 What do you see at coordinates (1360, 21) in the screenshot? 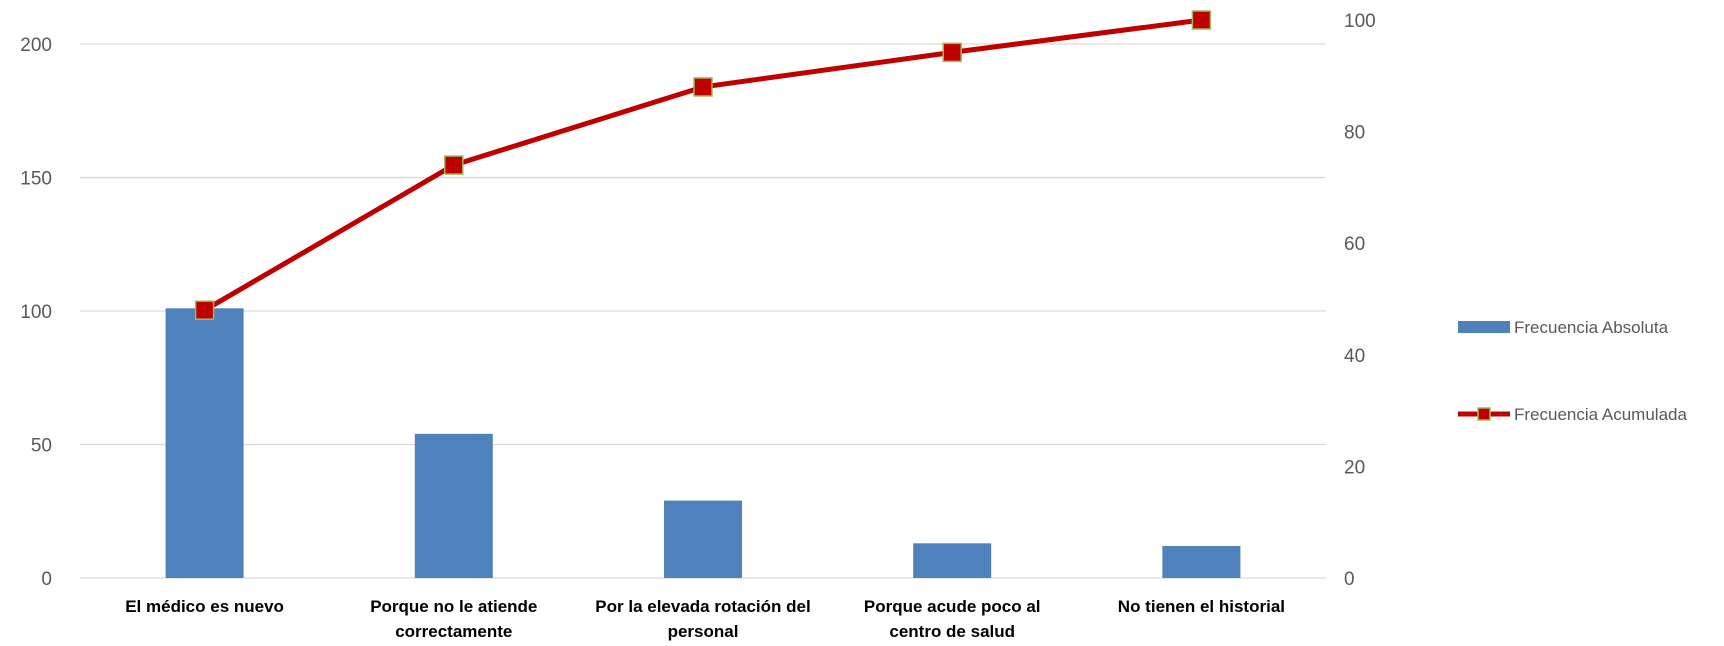
I see `right-tick-label: 100` at bounding box center [1360, 21].